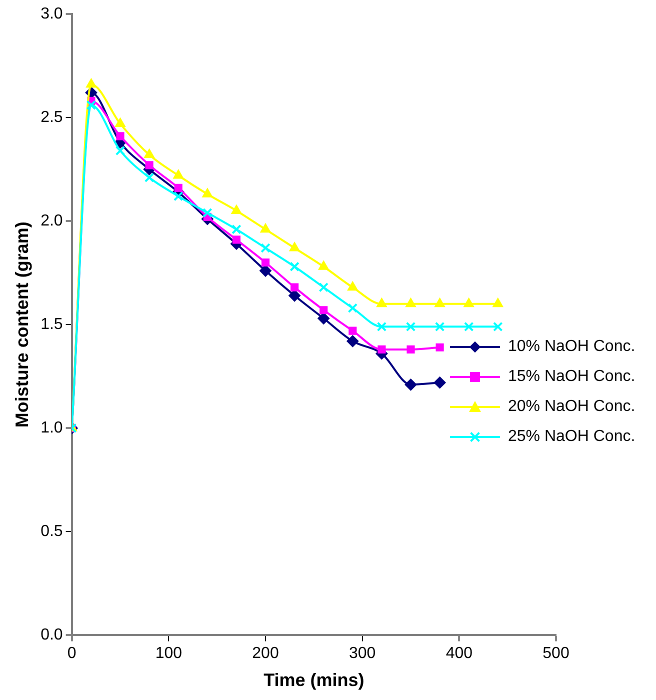  What do you see at coordinates (572, 407) in the screenshot?
I see `legend-label: 20% NaOH Conc.` at bounding box center [572, 407].